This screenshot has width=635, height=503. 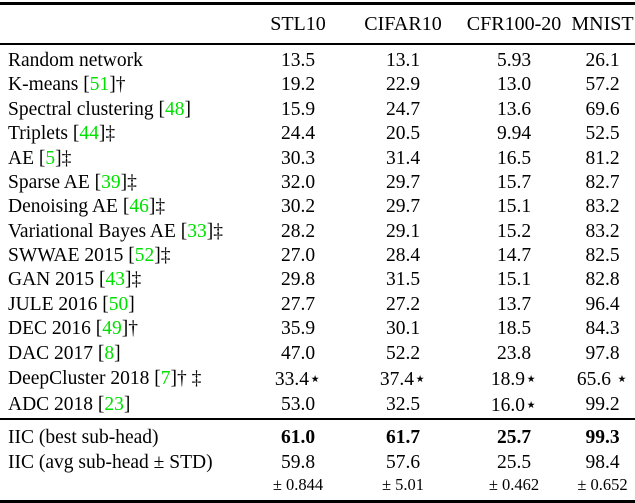 What do you see at coordinates (298, 353) in the screenshot?
I see `value-cell: 47.0` at bounding box center [298, 353].